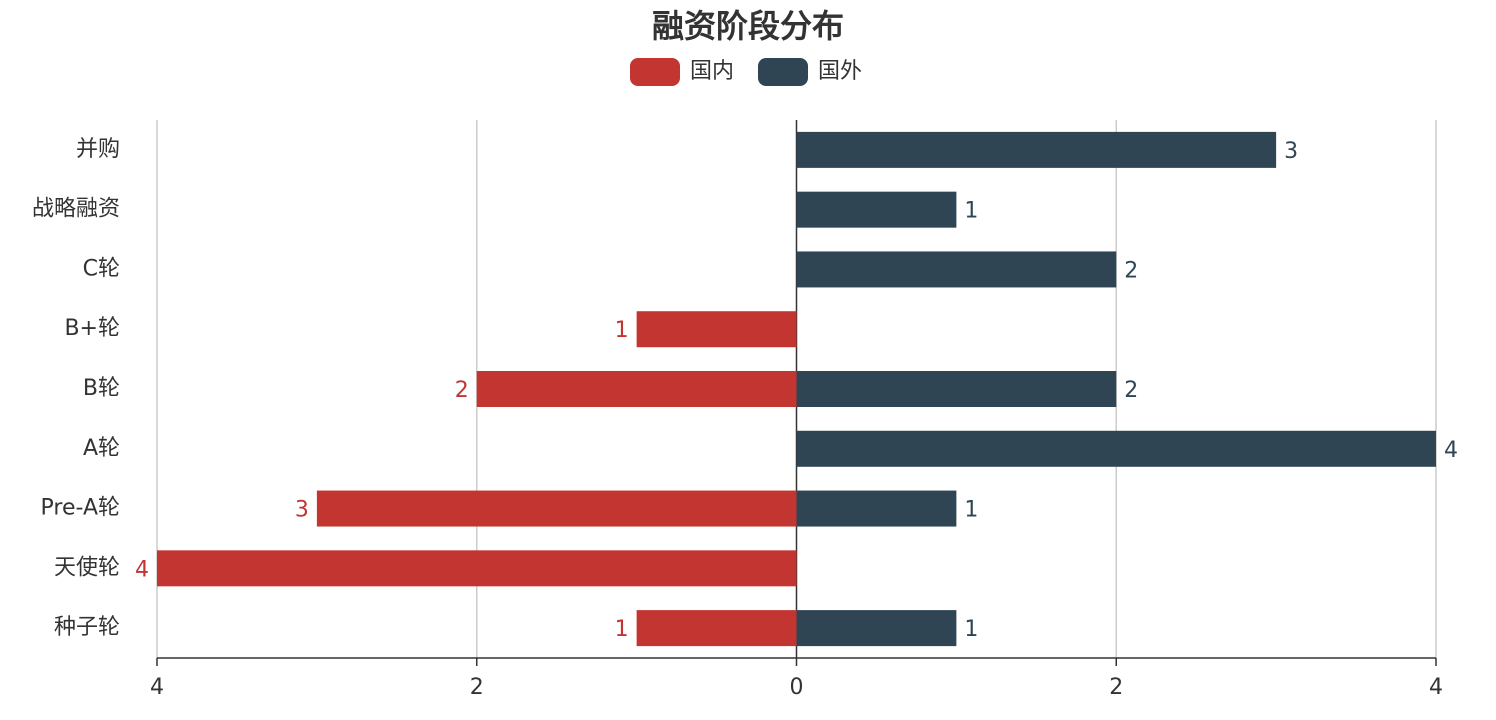 Image resolution: width=1496 pixels, height=720 pixels. I want to click on y-tick-label: 种子轮, so click(87, 627).